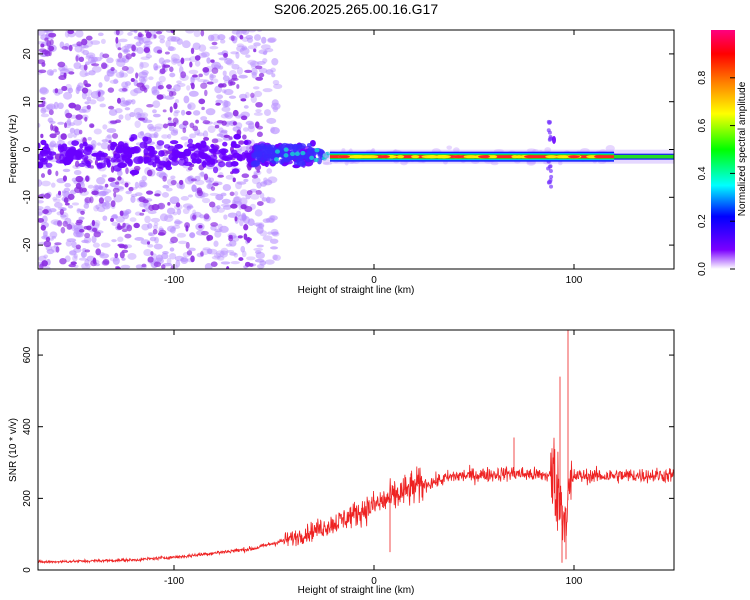  I want to click on x-tick-label: 100, so click(574, 581).